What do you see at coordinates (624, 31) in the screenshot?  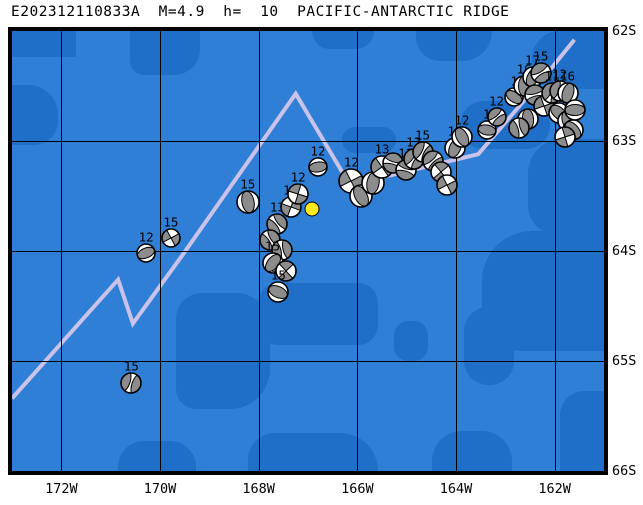 I see `y-tick-label: 62S` at bounding box center [624, 31].